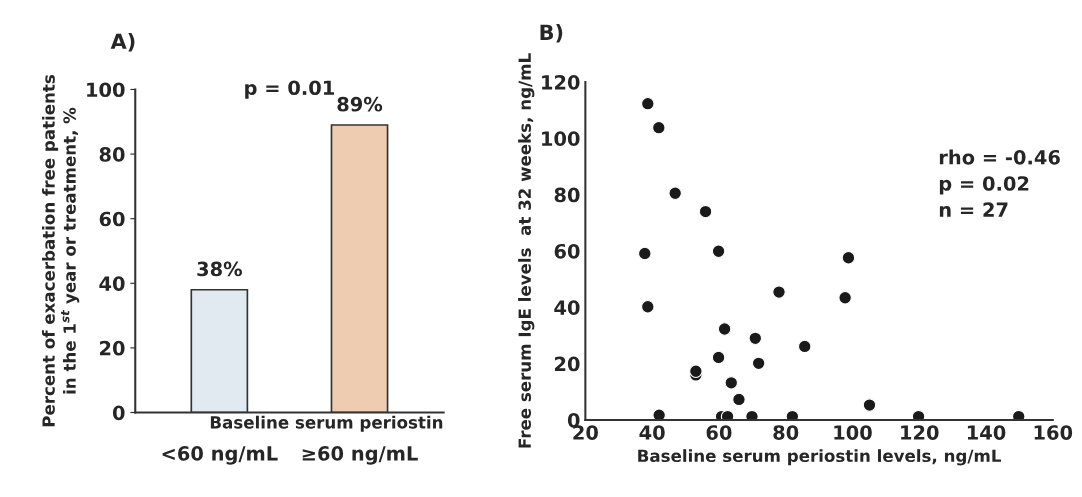  What do you see at coordinates (973, 209) in the screenshot?
I see `annotation: n = 27` at bounding box center [973, 209].